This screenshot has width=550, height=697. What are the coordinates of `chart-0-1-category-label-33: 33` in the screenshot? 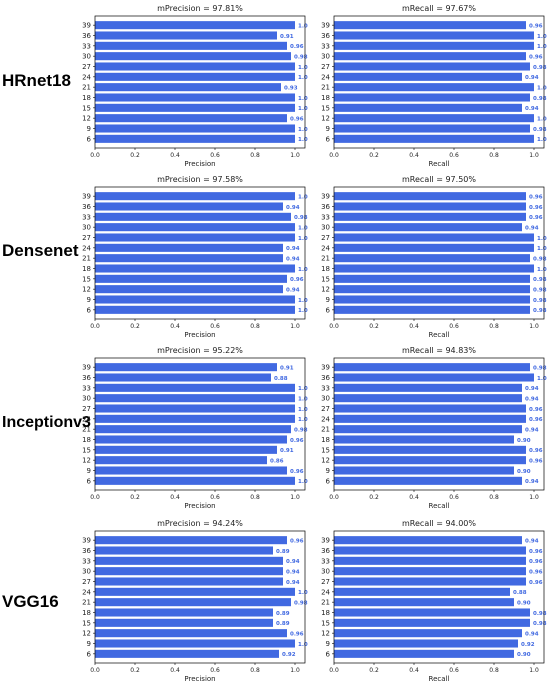 It's located at (325, 46).